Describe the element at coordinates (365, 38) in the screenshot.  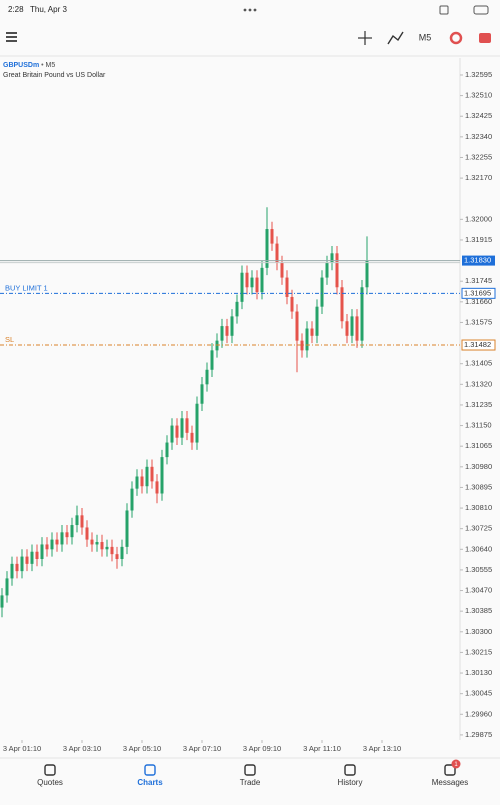
I see `crosshair-button` at that location.